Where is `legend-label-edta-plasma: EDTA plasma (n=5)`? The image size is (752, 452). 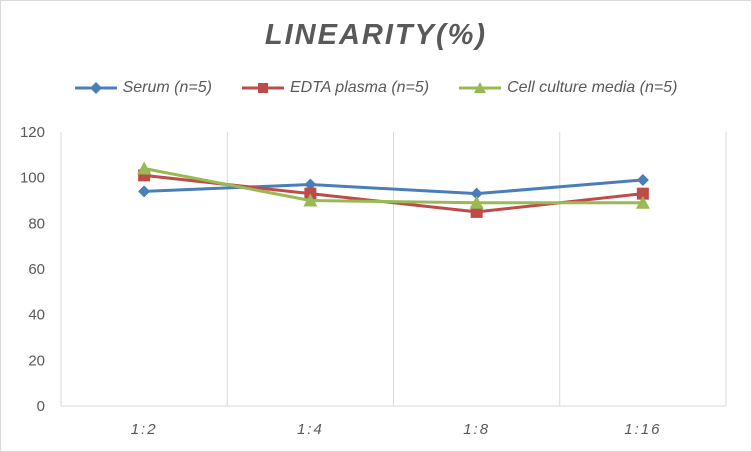 legend-label-edta-plasma: EDTA plasma (n=5) is located at coordinates (359, 87).